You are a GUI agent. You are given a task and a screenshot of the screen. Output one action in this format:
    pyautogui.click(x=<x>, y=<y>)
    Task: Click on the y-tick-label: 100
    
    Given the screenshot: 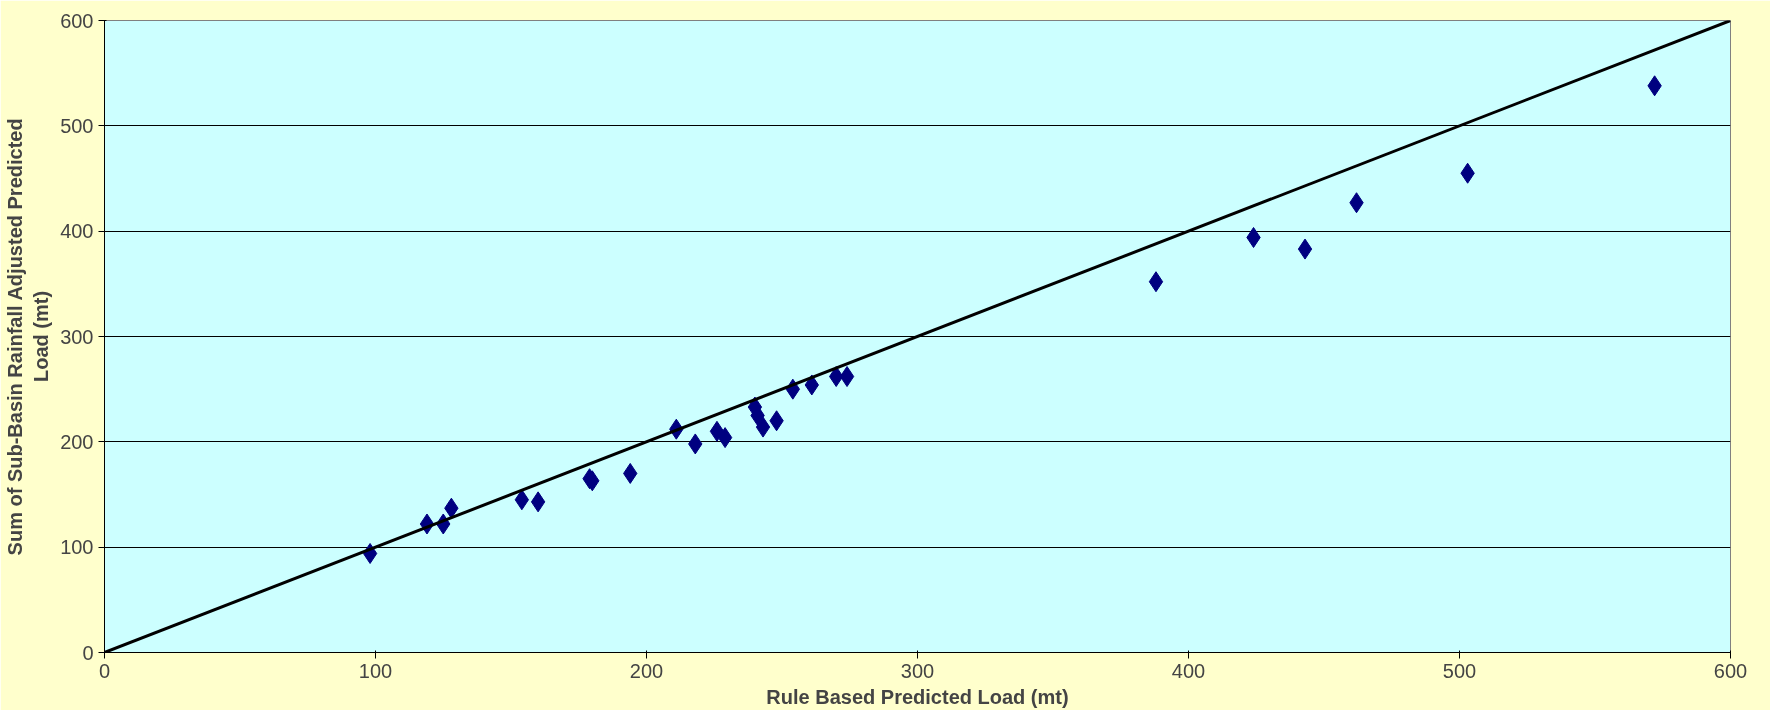 What is the action you would take?
    pyautogui.click(x=77, y=547)
    